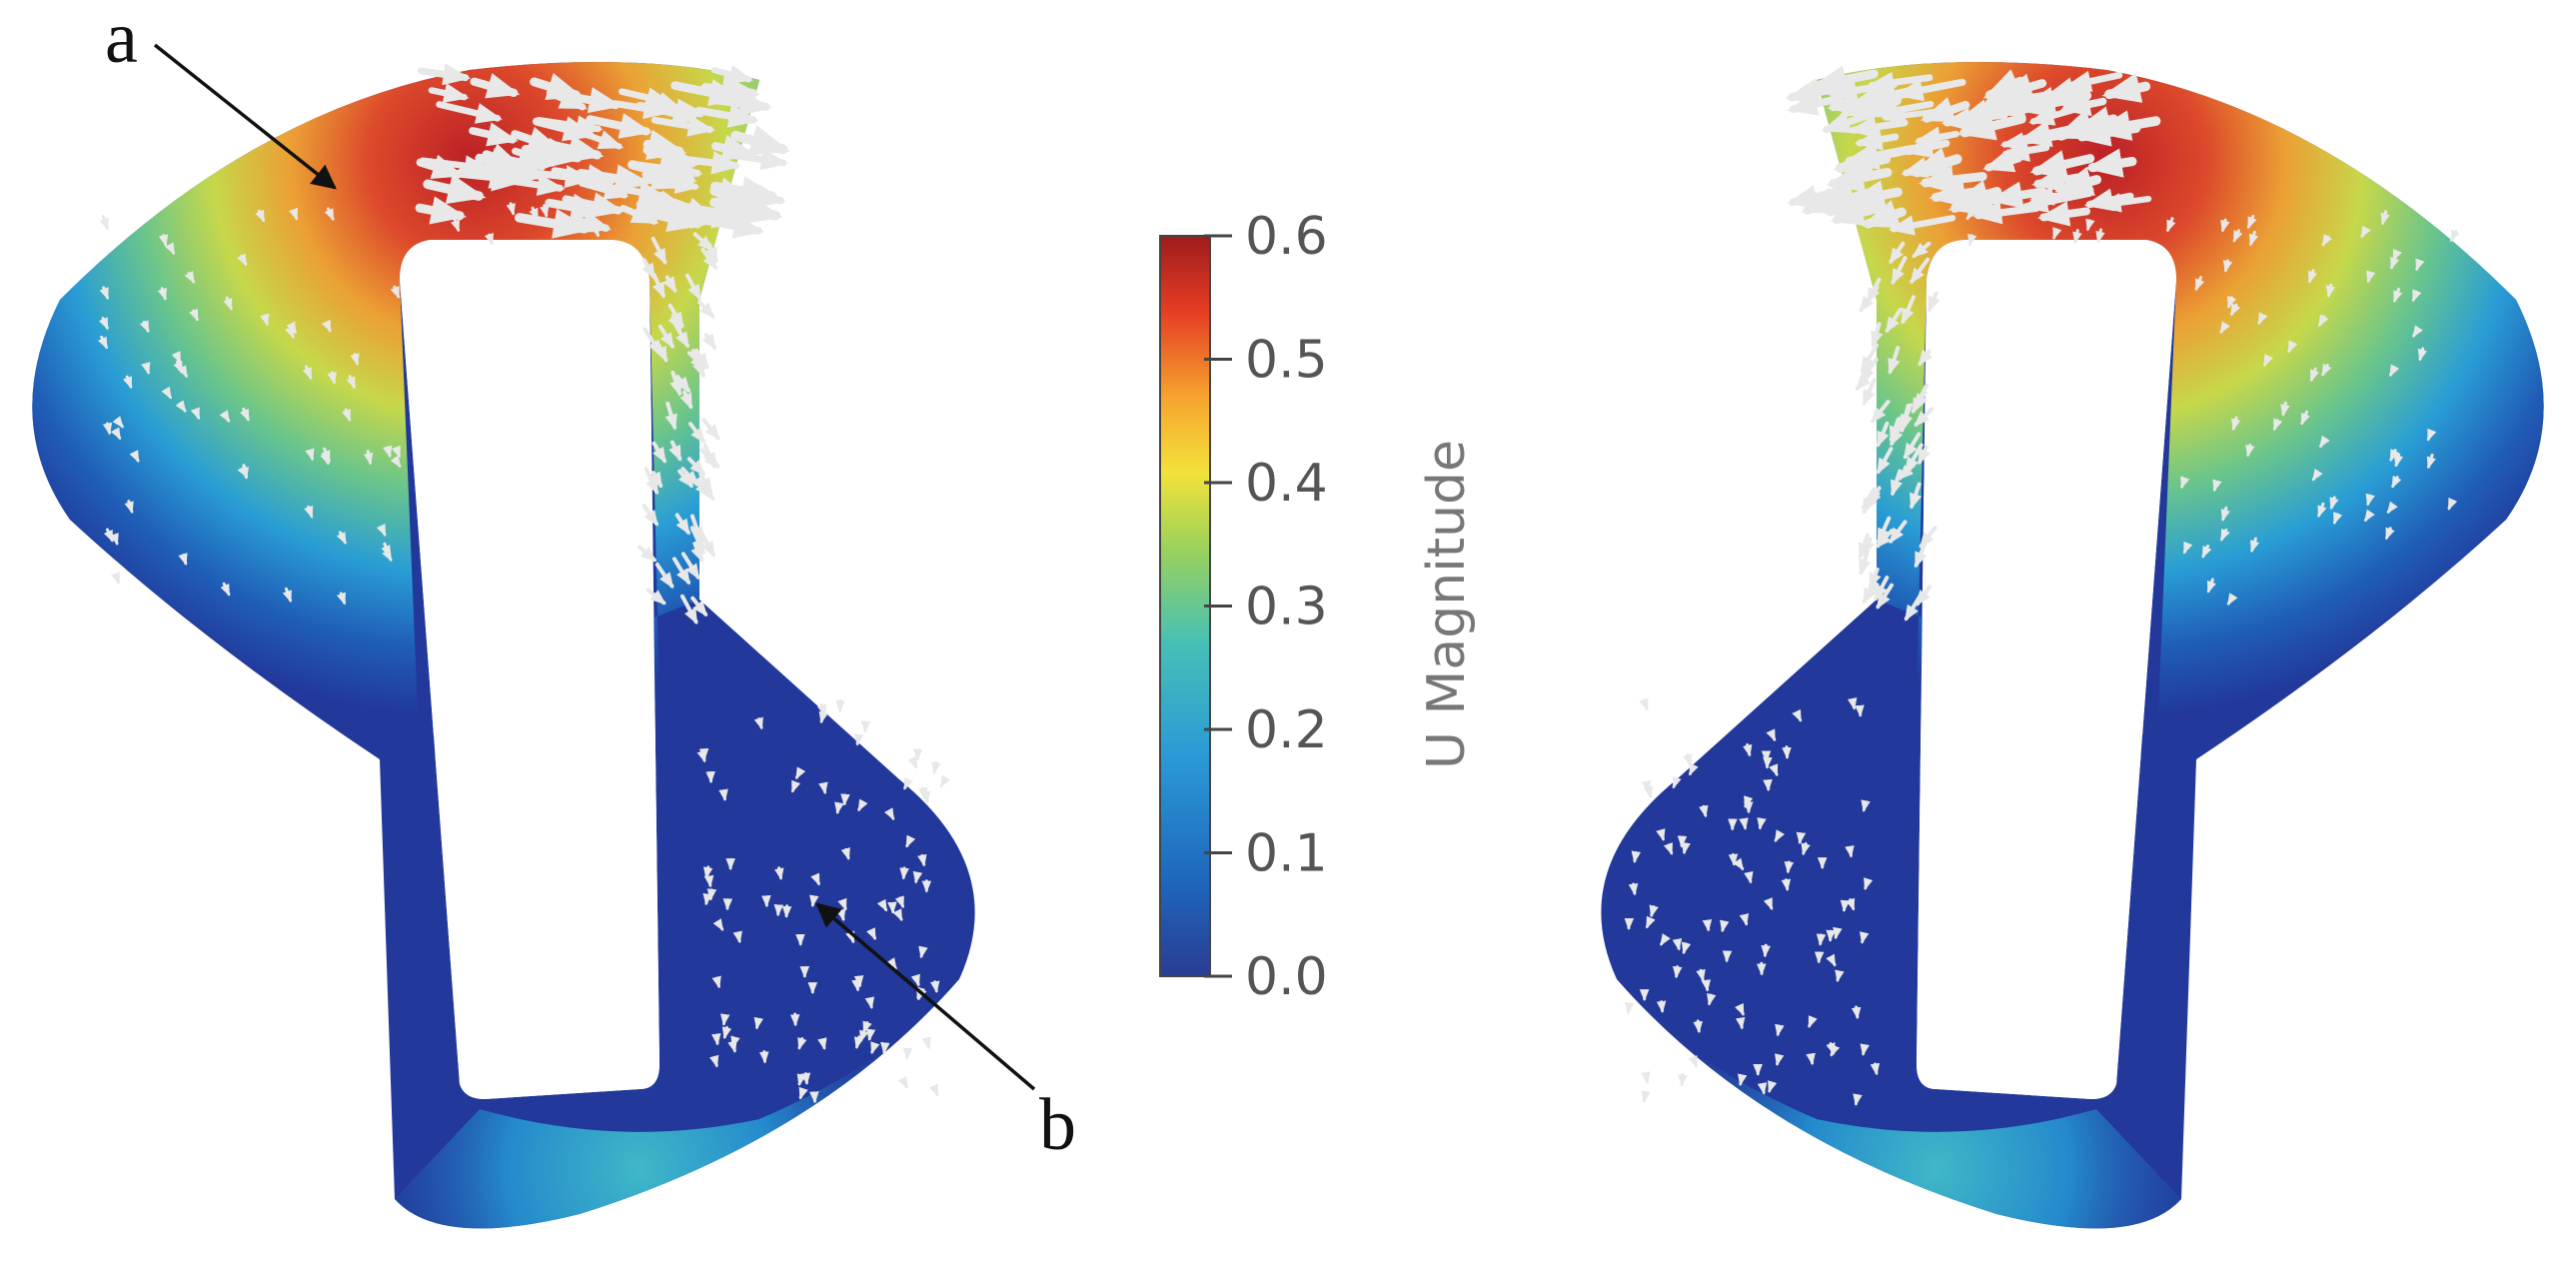  I want to click on right-shape-hole, so click(2046, 669).